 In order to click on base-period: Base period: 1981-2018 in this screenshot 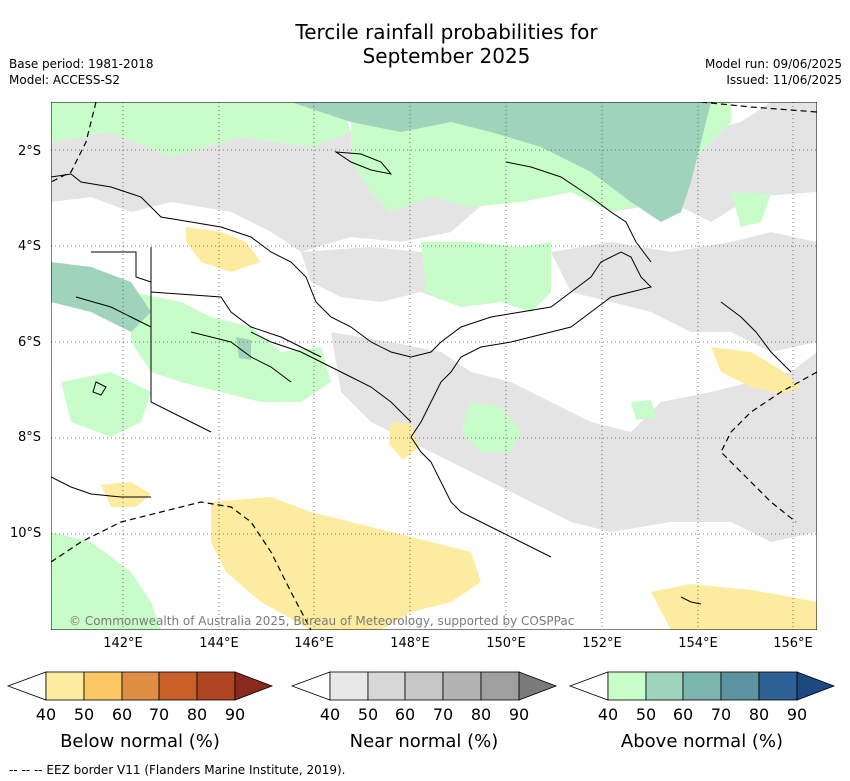, I will do `click(81, 64)`.